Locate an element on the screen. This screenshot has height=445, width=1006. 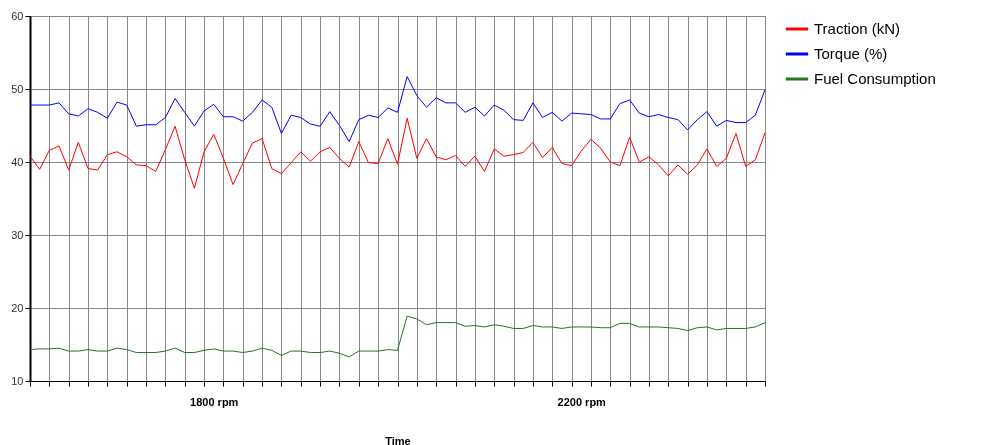
y-tick-label: 20 is located at coordinates (17, 307).